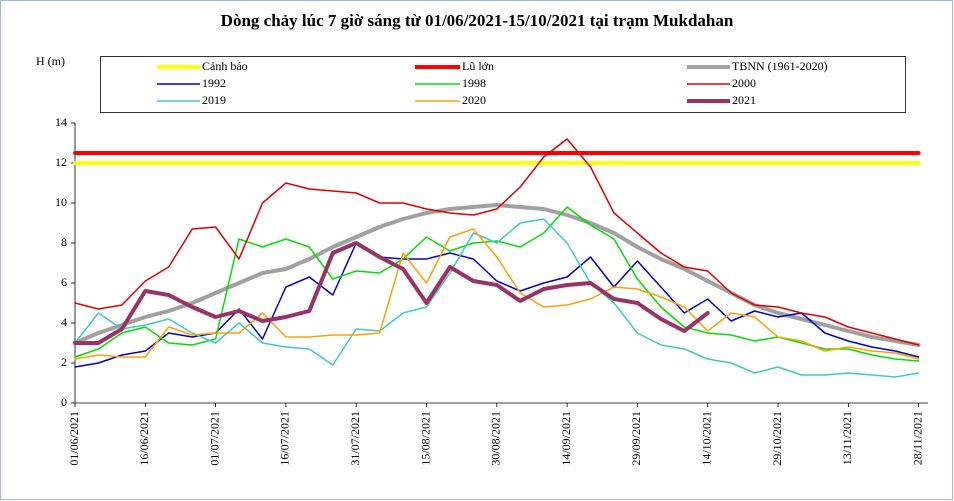 This screenshot has width=954, height=501. What do you see at coordinates (503, 84) in the screenshot?
I see `legend-box` at bounding box center [503, 84].